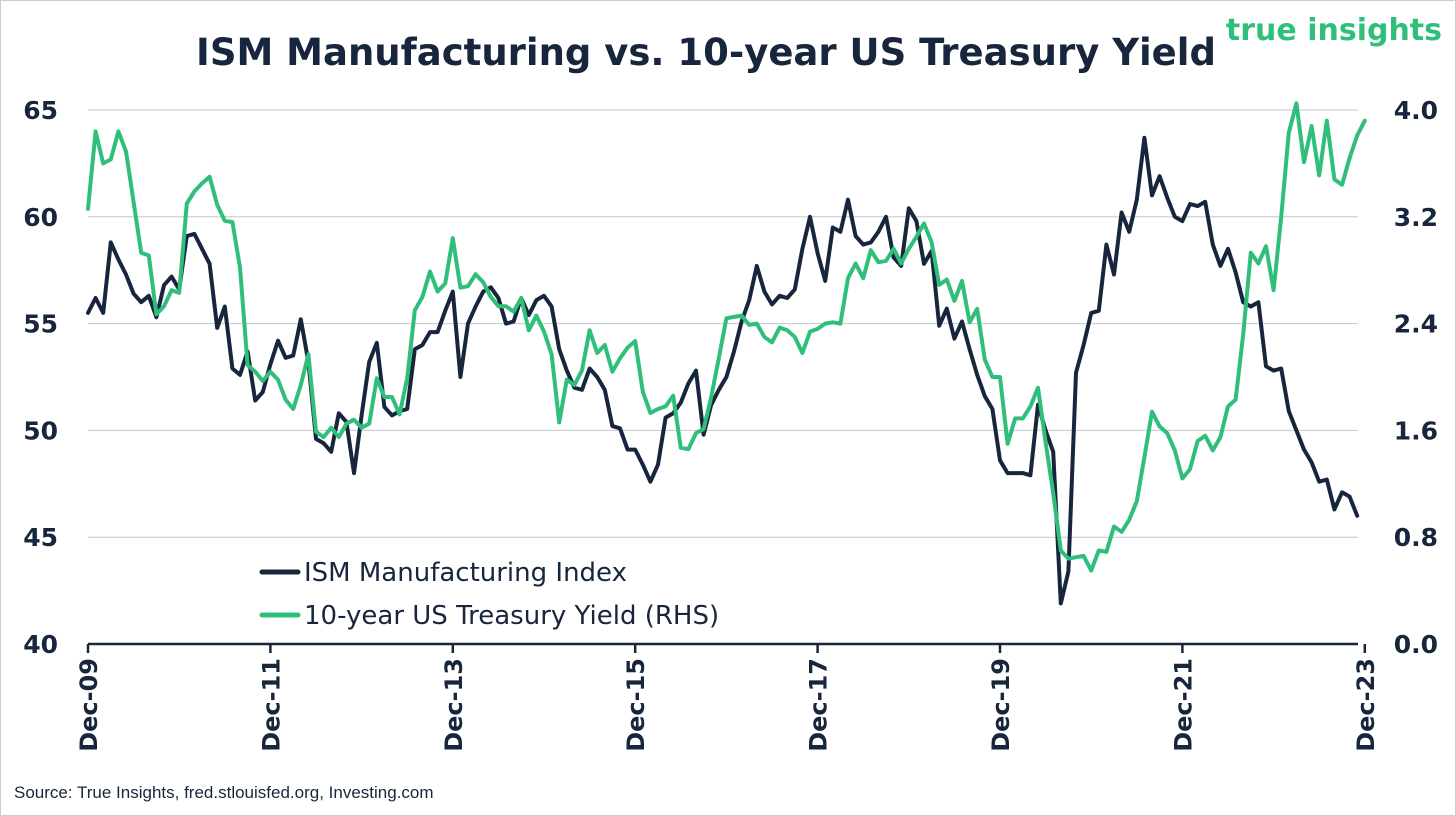 Image resolution: width=1456 pixels, height=816 pixels. Describe the element at coordinates (1366, 705) in the screenshot. I see `x-tick-label: Dec-23` at that location.